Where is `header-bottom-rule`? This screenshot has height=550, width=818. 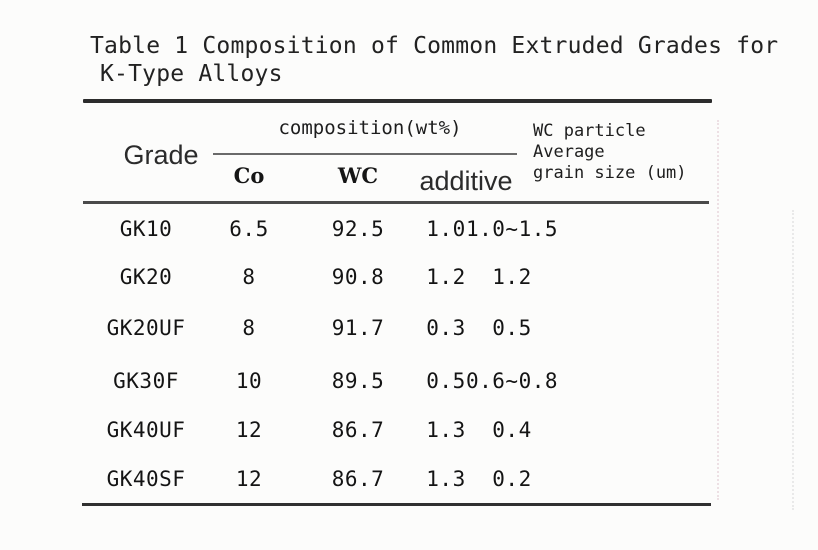 header-bottom-rule is located at coordinates (396, 202).